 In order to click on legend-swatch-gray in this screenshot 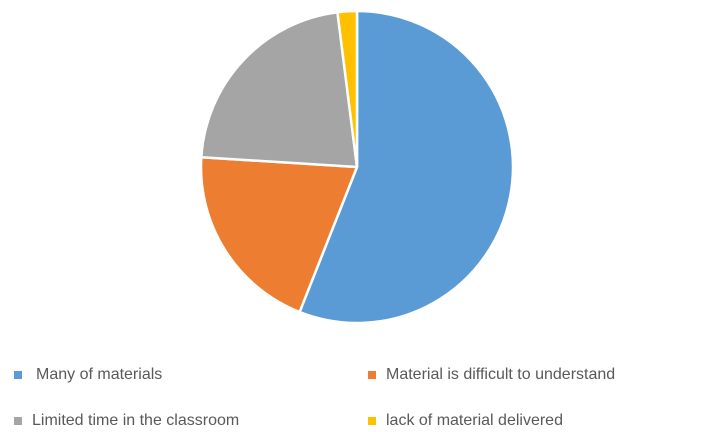, I will do `click(18, 421)`.